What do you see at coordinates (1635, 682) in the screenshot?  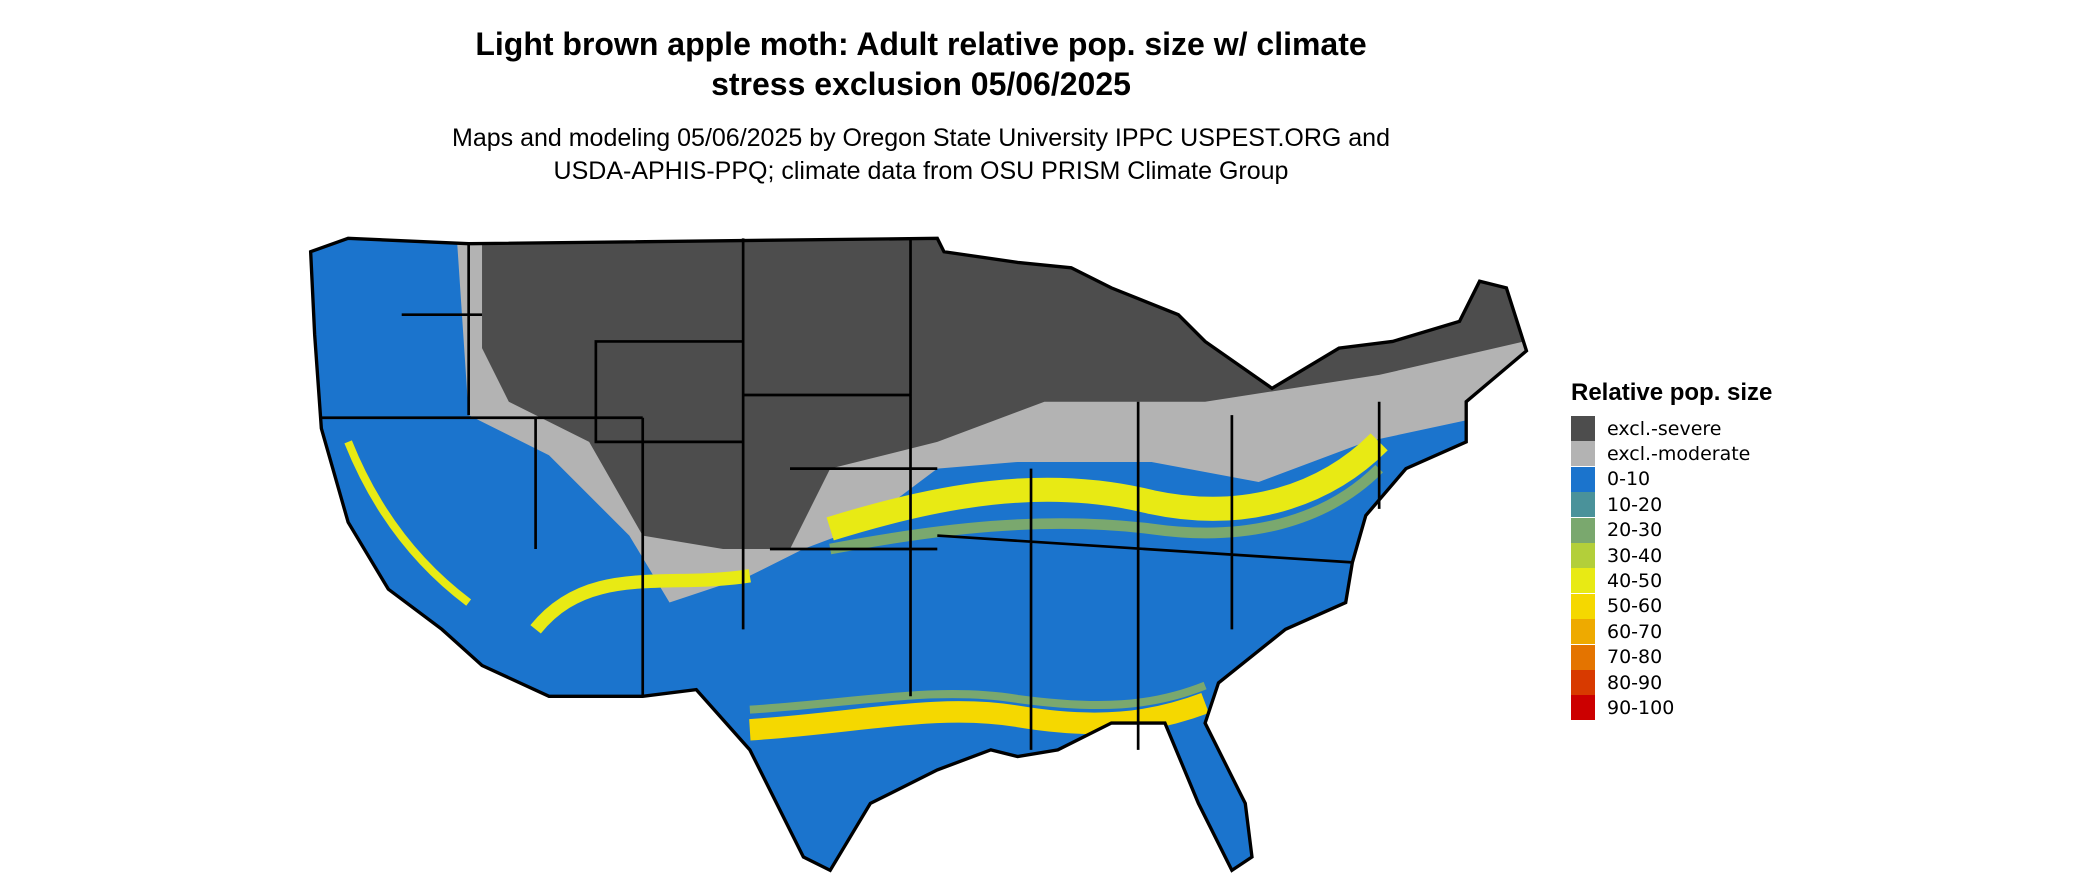 I see `legend-label: 80-90` at bounding box center [1635, 682].